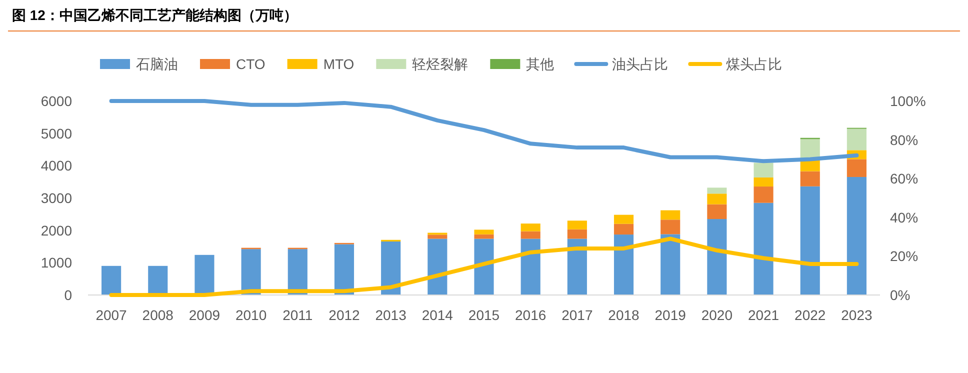 This screenshot has width=968, height=373. What do you see at coordinates (438, 315) in the screenshot?
I see `x-tick-label: 2014` at bounding box center [438, 315].